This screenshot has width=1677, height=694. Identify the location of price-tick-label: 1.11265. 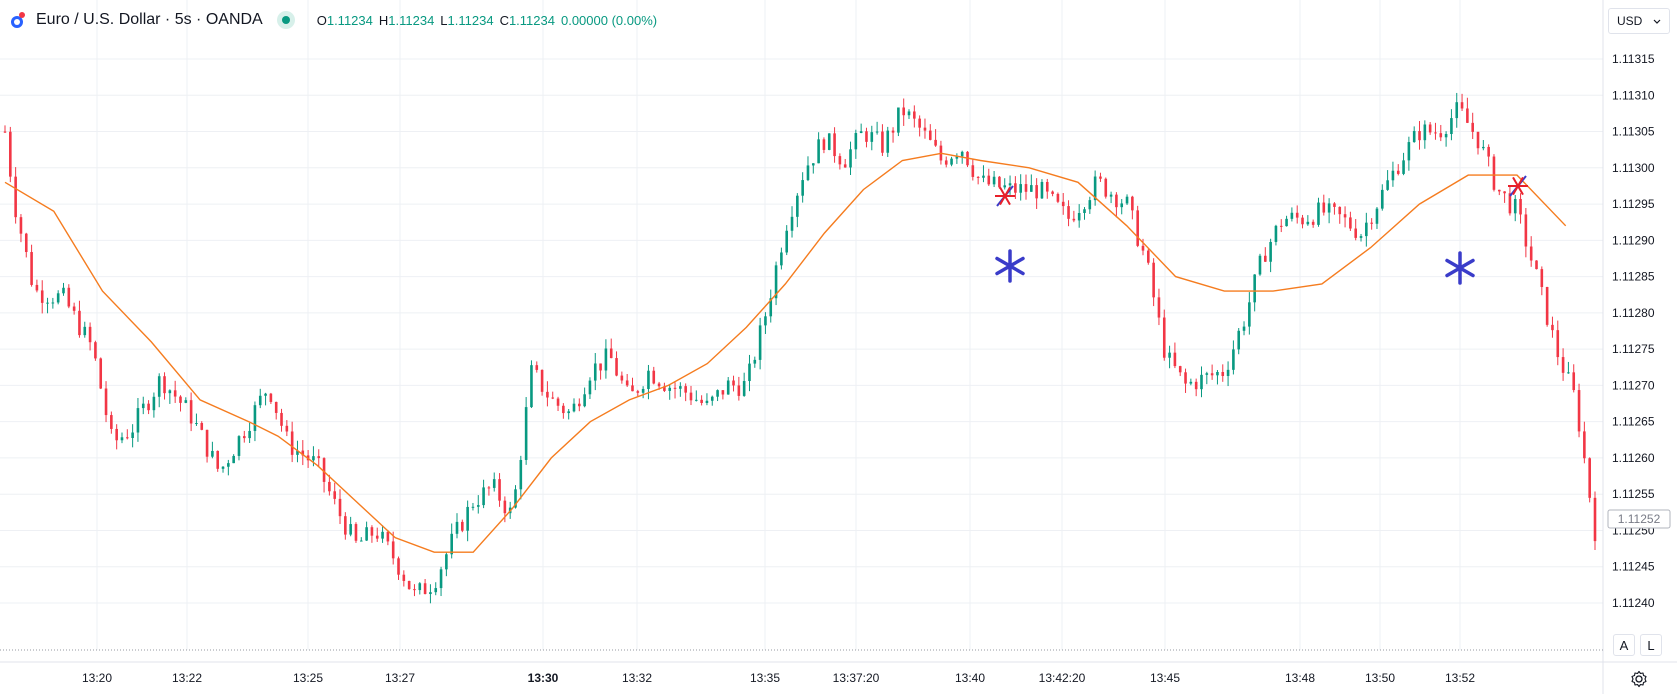
(1633, 422).